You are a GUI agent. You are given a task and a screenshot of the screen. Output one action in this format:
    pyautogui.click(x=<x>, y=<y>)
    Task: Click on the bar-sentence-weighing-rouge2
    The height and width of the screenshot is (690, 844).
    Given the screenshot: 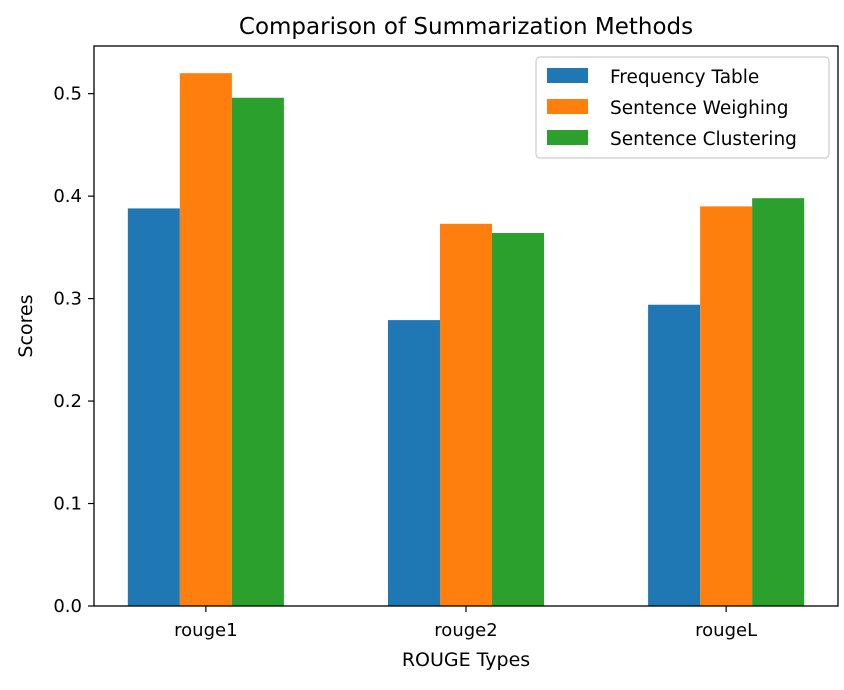 What is the action you would take?
    pyautogui.click(x=466, y=415)
    